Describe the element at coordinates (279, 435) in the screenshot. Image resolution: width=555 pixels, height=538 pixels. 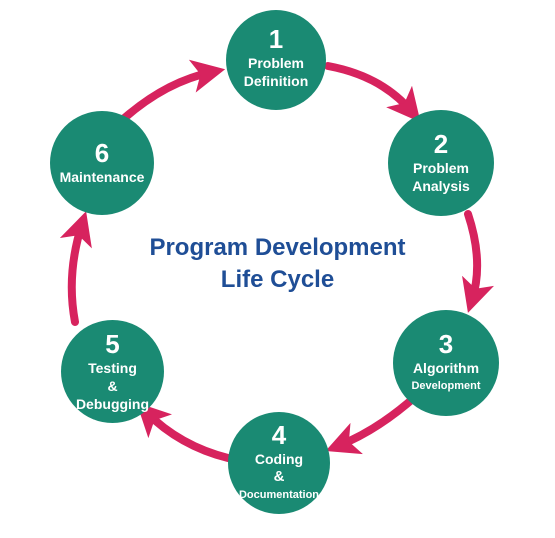
I see `step-number: 4` at that location.